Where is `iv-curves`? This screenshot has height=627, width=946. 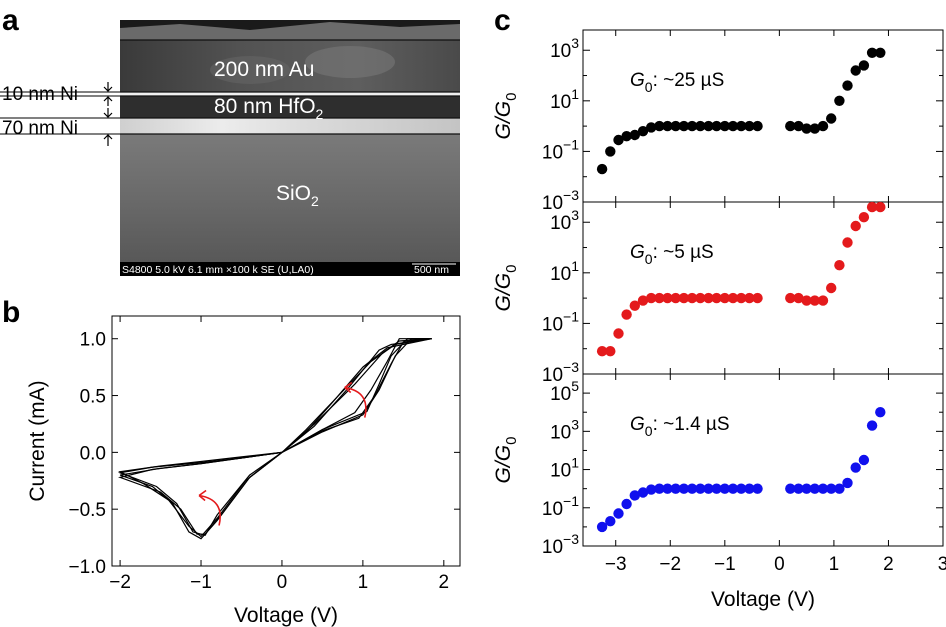 iv-curves is located at coordinates (274, 439).